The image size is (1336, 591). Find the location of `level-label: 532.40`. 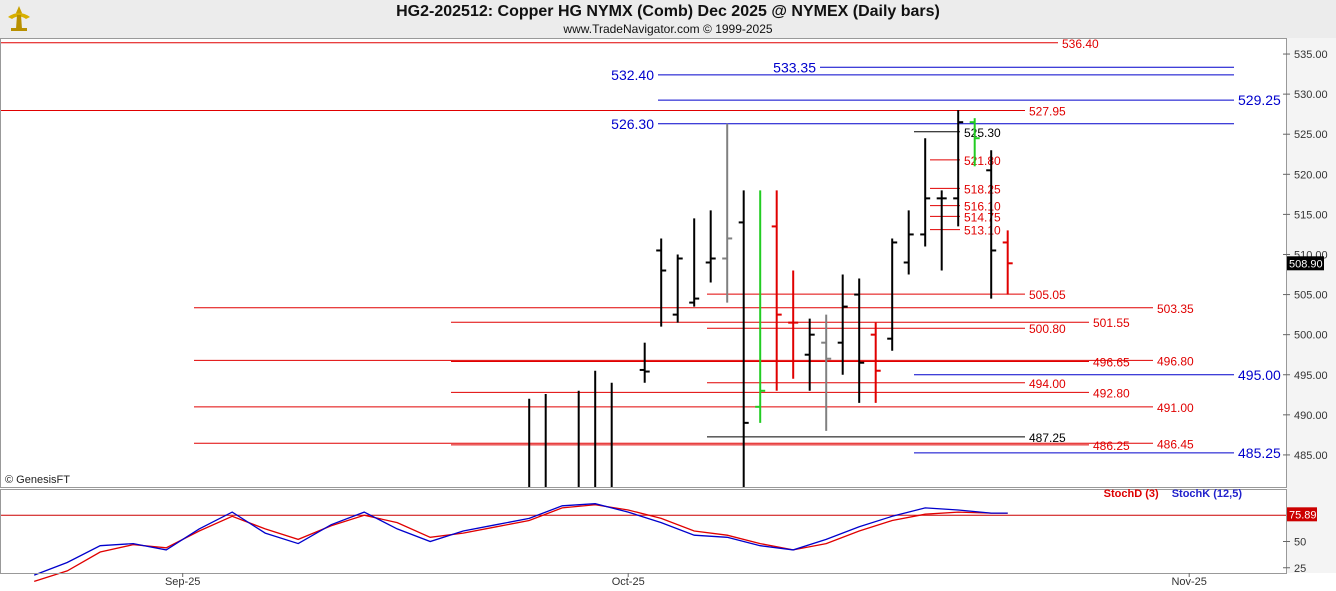

level-label: 532.40 is located at coordinates (632, 75).